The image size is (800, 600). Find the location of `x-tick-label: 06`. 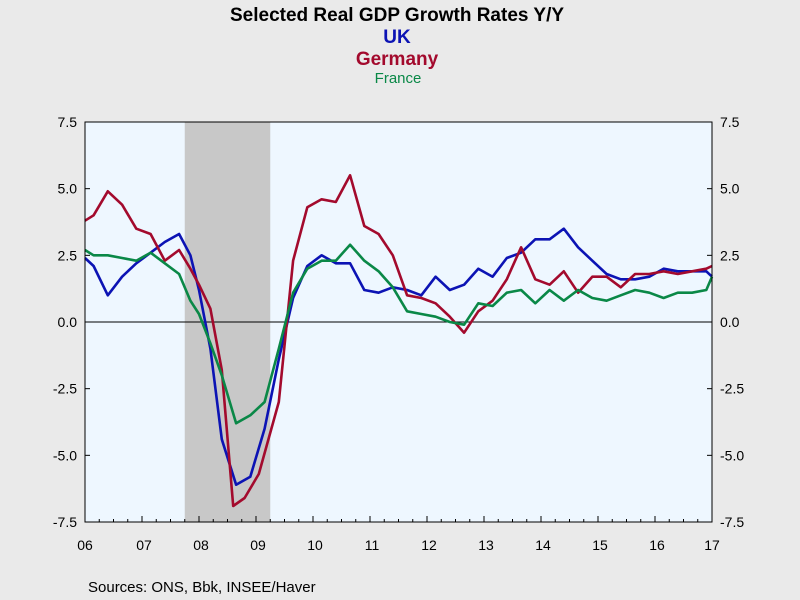

x-tick-label: 06 is located at coordinates (85, 545).